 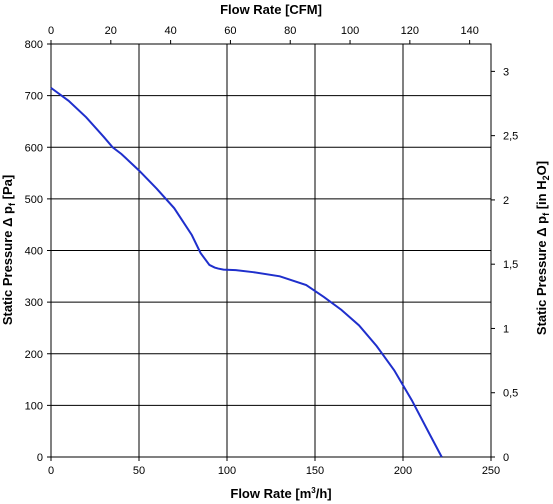 What do you see at coordinates (111, 31) in the screenshot?
I see `top-tick-label: 20` at bounding box center [111, 31].